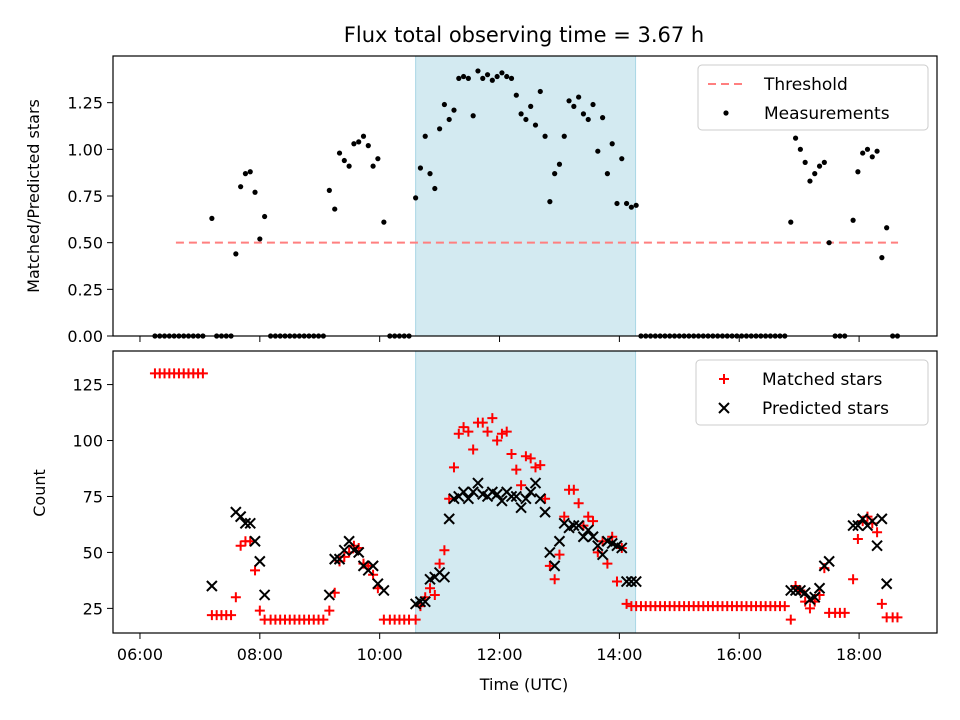 The width and height of the screenshot is (960, 720). Describe the element at coordinates (499, 654) in the screenshot. I see `x-tick-label: 12:00` at that location.